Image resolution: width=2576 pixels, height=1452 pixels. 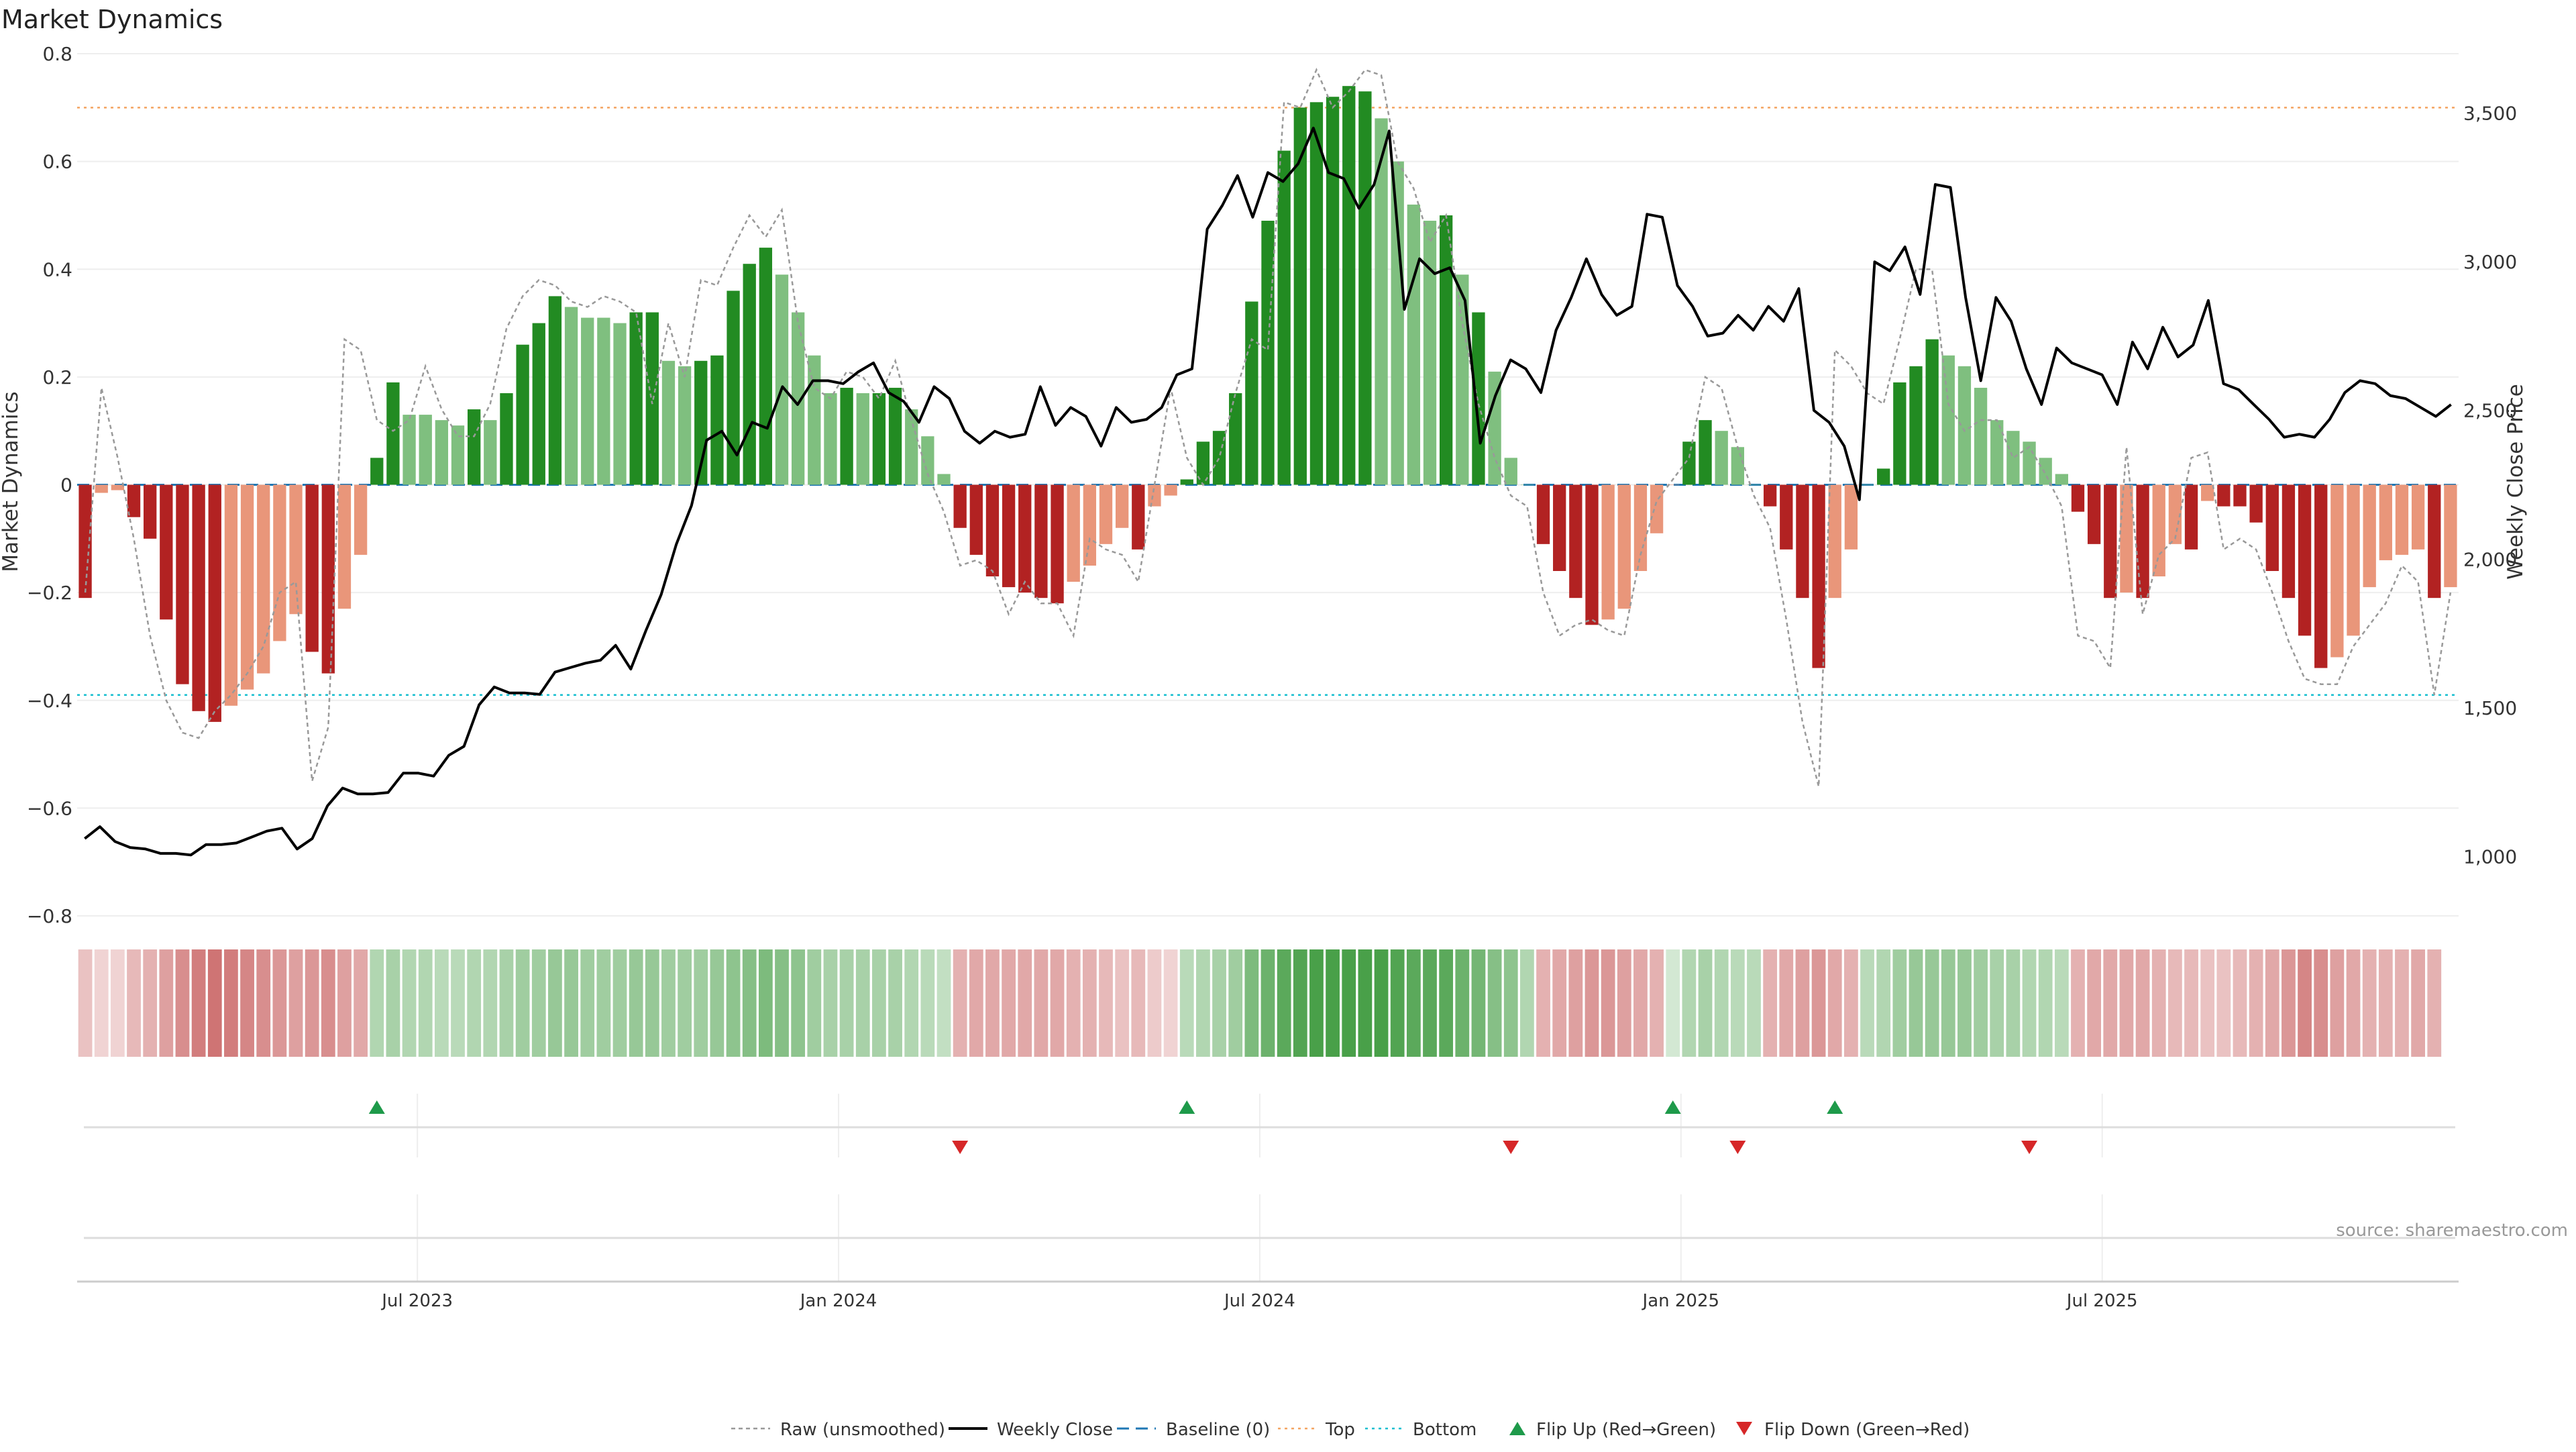 I want to click on legend-label: Flip Down (Green→Red), so click(x=1867, y=1430).